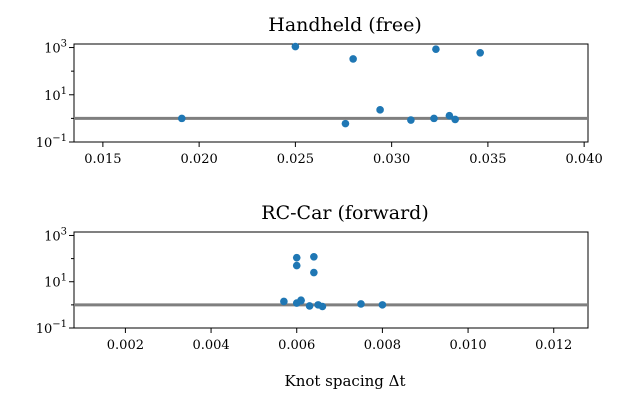 The width and height of the screenshot is (623, 394). What do you see at coordinates (584, 159) in the screenshot?
I see `x-tick-label: 0.040` at bounding box center [584, 159].